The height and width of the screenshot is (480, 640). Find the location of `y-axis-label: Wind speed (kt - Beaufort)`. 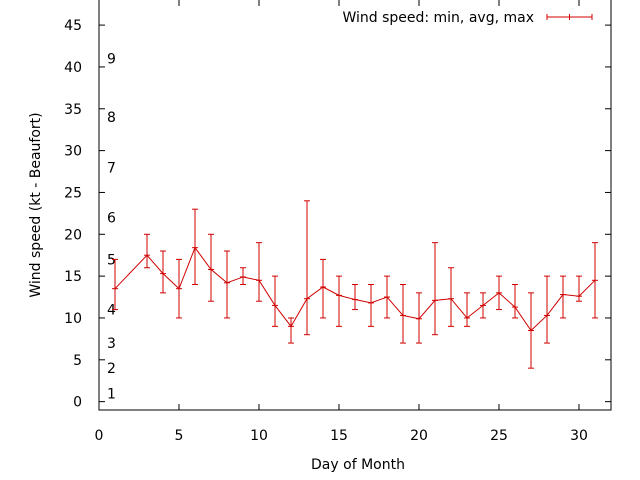

y-axis-label: Wind speed (kt - Beaufort) is located at coordinates (36, 204).